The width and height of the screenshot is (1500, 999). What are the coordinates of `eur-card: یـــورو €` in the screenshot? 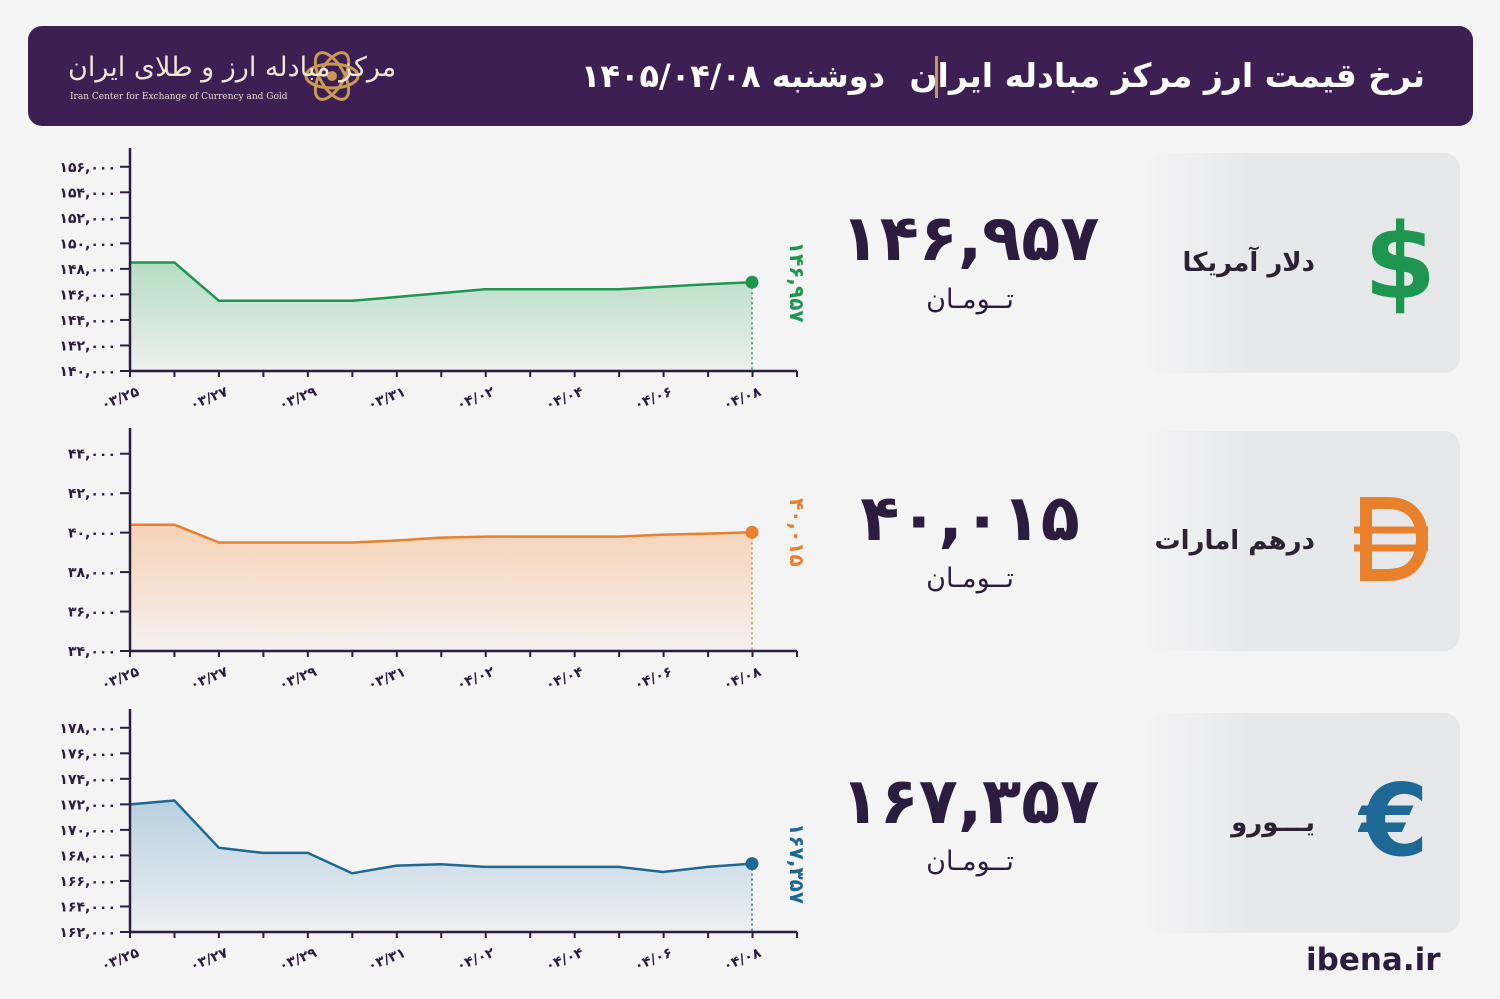 It's located at (1301, 823).